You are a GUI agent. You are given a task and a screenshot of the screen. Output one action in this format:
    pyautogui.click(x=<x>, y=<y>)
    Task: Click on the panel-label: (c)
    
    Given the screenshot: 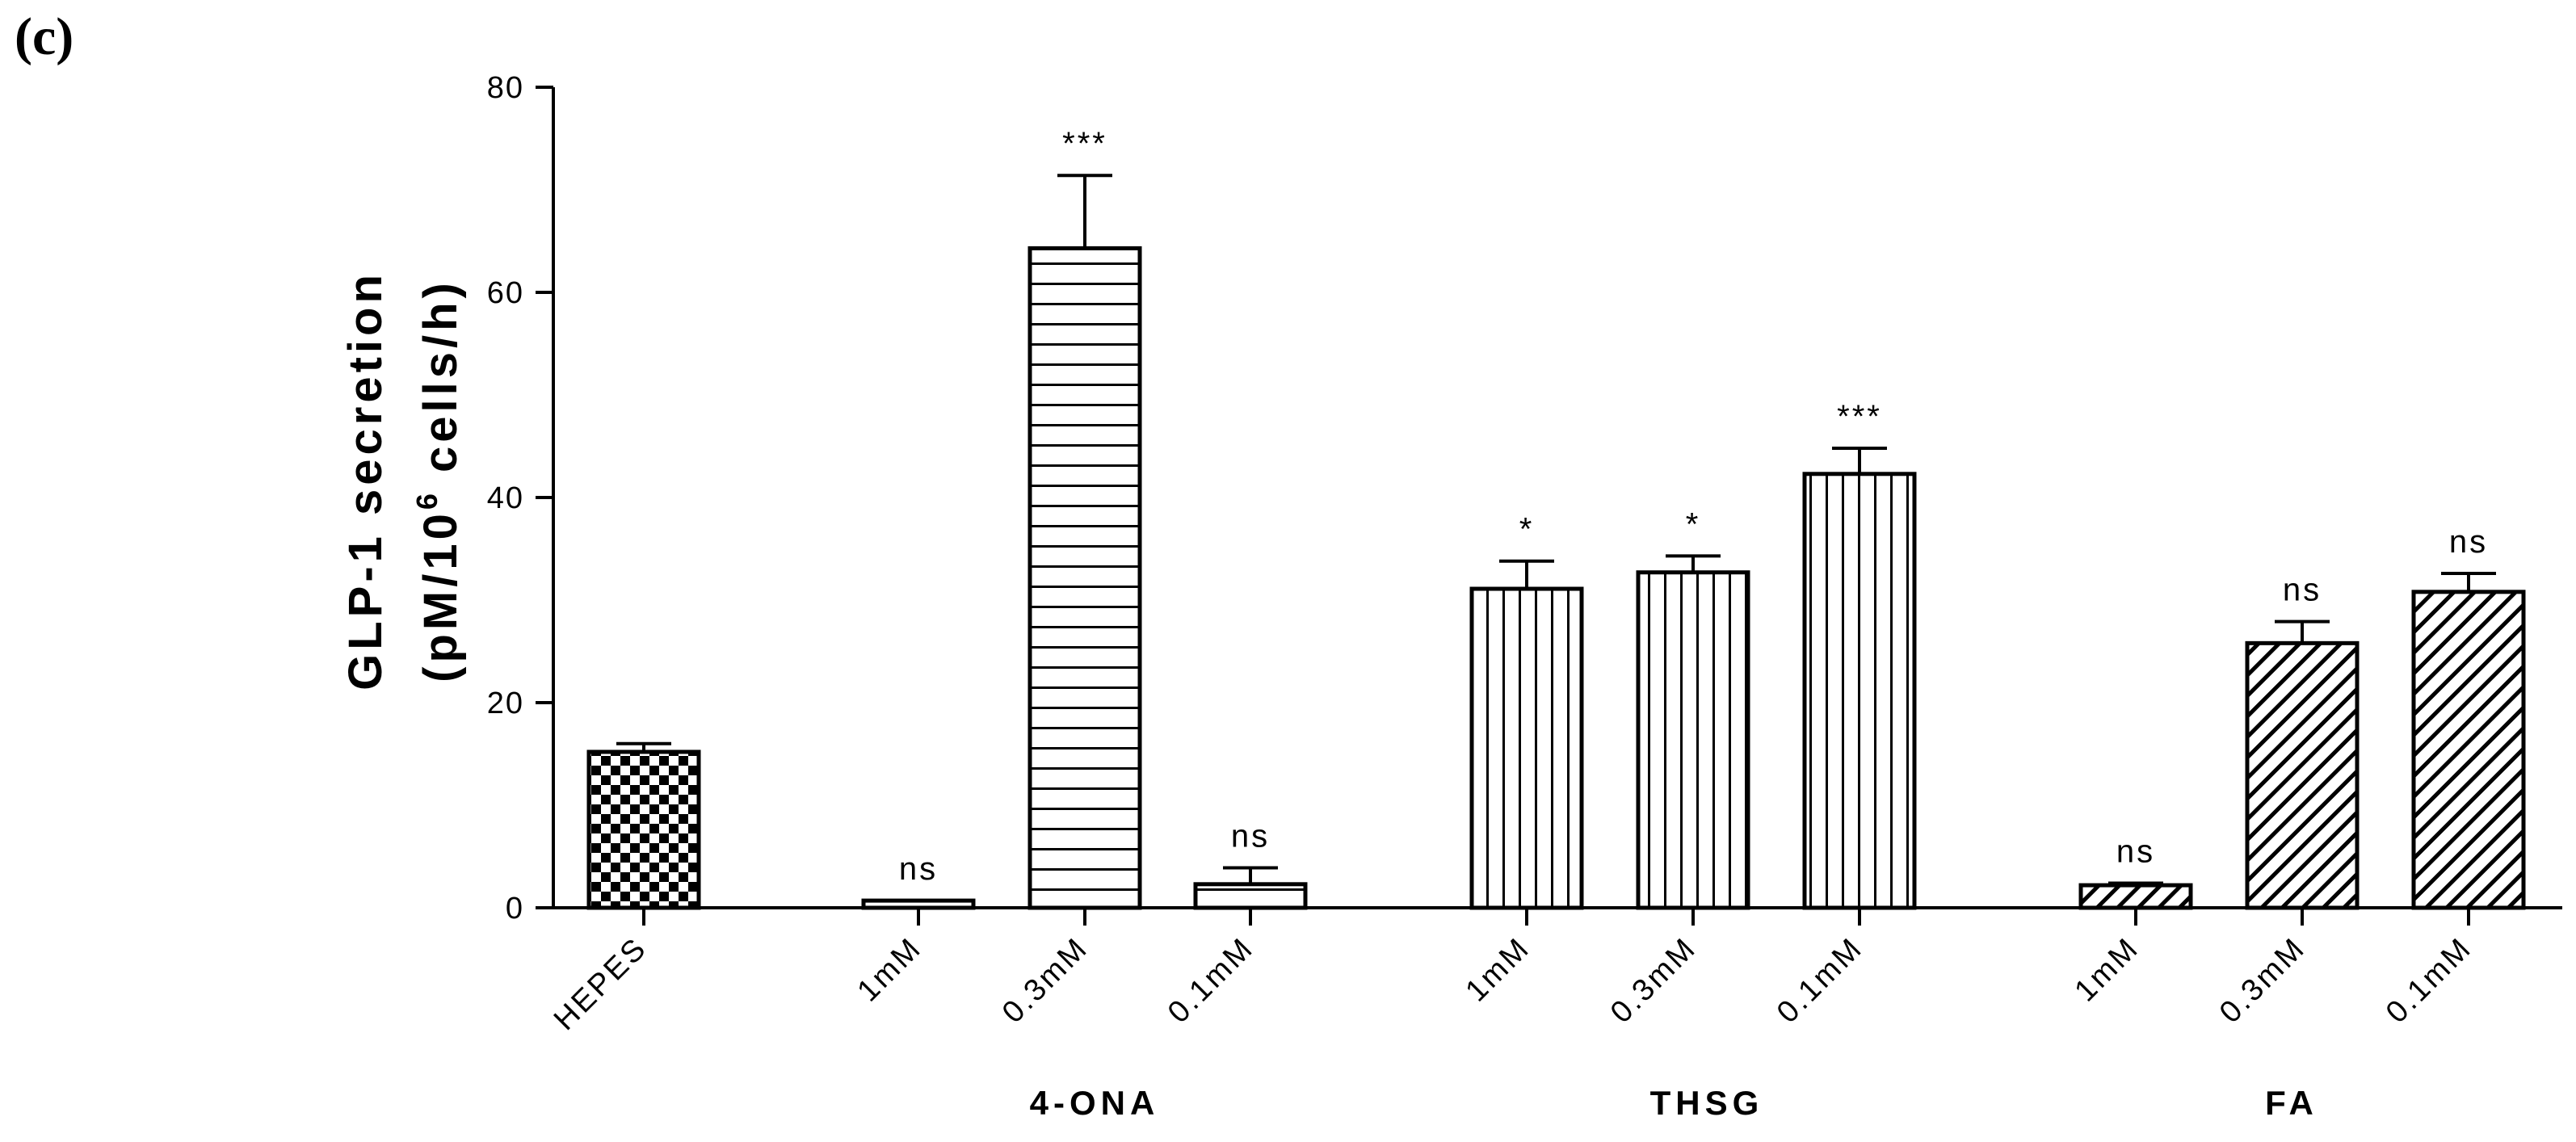 What is the action you would take?
    pyautogui.click(x=45, y=36)
    